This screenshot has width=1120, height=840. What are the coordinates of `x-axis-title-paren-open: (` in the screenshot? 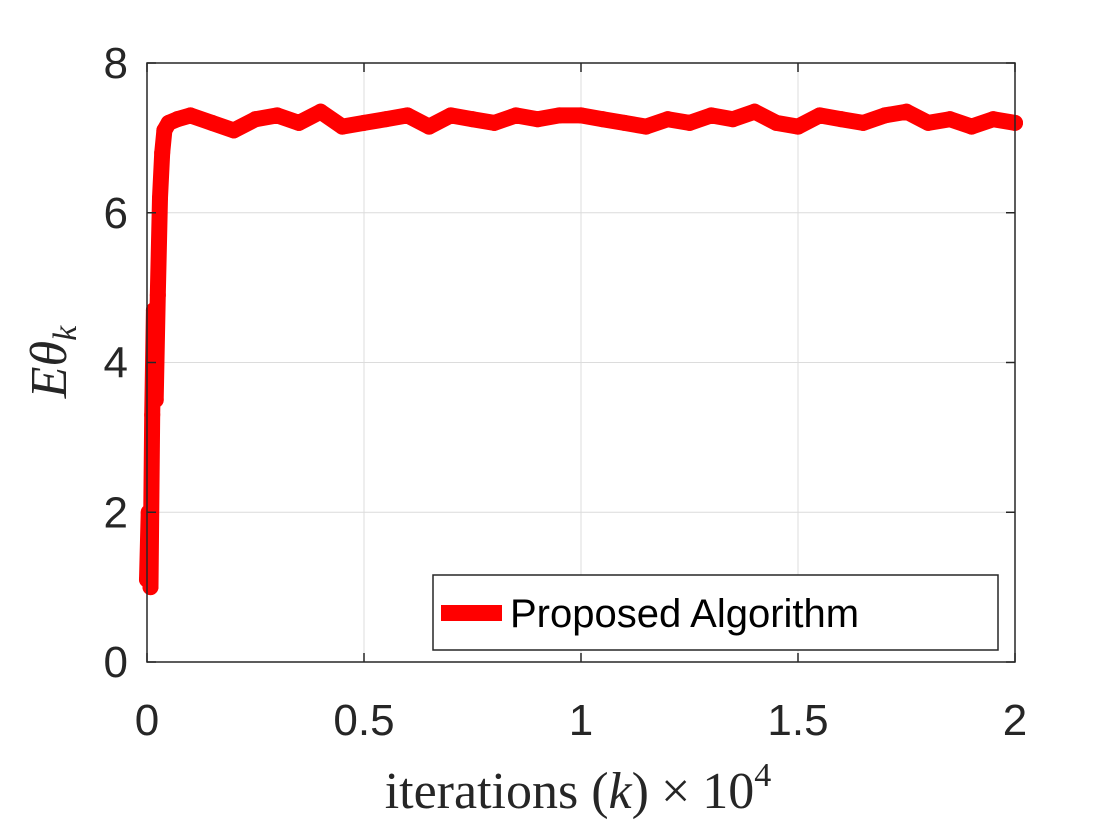 It's located at (599, 791).